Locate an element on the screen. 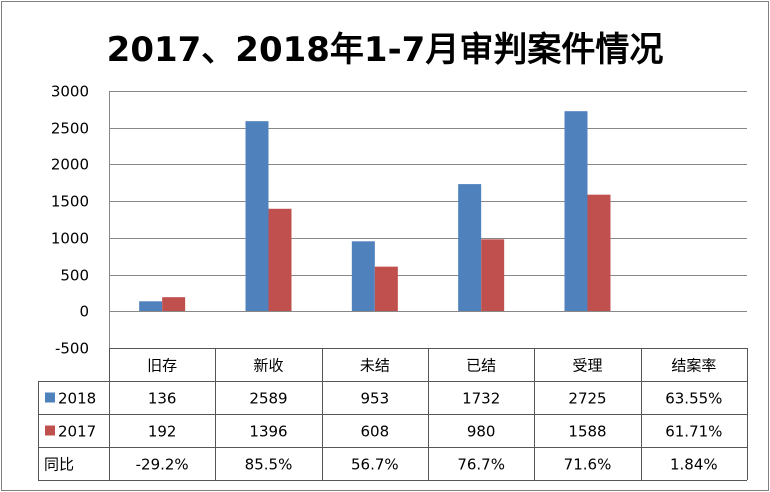 This screenshot has height=492, width=770. table-value-cell: 61.71% is located at coordinates (693, 432).